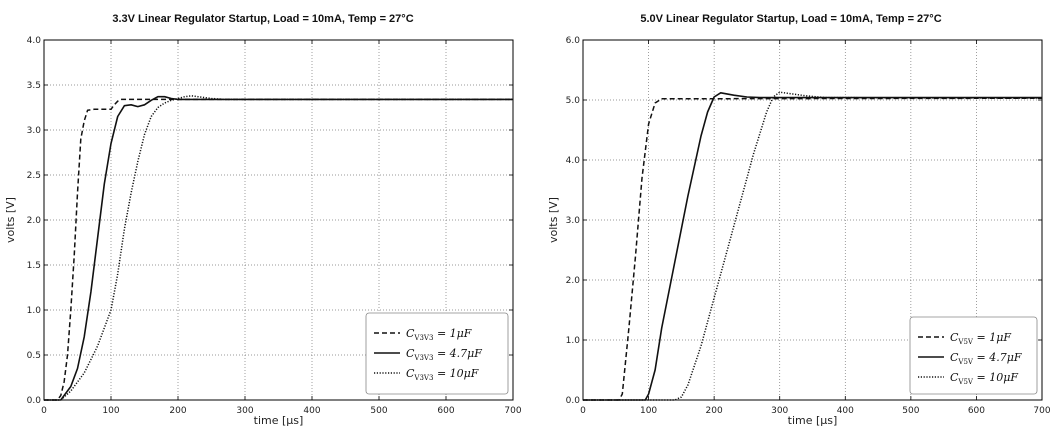 This screenshot has height=428, width=1055. Describe the element at coordinates (965, 382) in the screenshot. I see `chart-1-legend-label-2-sub: V5V` at that location.